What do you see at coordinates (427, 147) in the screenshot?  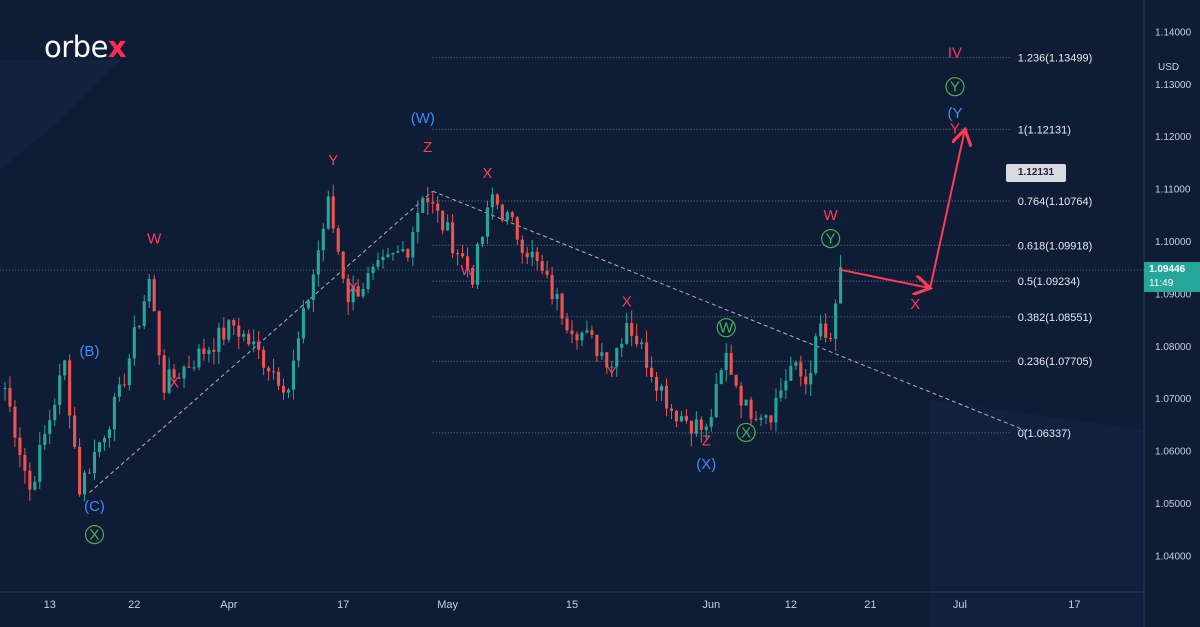 I see `wave-label: Z` at bounding box center [427, 147].